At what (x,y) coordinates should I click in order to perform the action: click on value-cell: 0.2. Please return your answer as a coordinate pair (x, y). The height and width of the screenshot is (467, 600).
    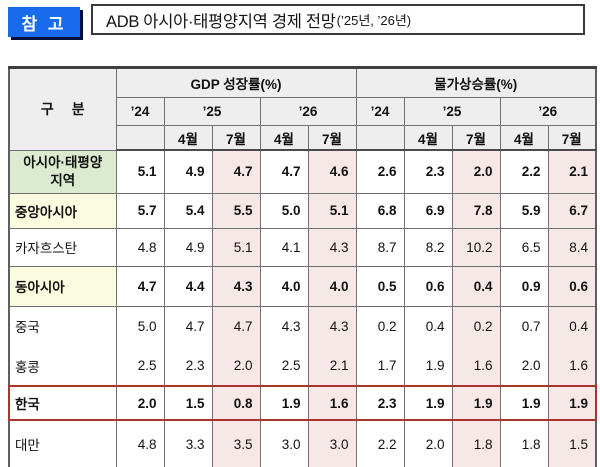
    Looking at the image, I should click on (476, 326).